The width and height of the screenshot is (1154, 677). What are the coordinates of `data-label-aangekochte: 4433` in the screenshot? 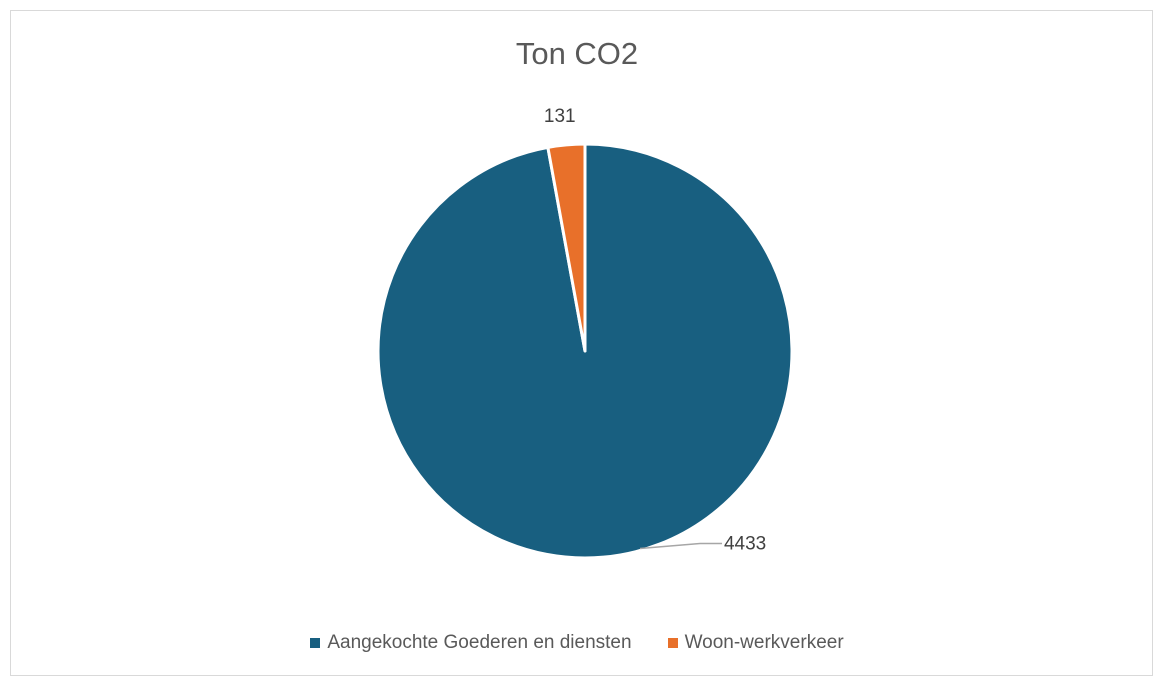 It's located at (745, 543).